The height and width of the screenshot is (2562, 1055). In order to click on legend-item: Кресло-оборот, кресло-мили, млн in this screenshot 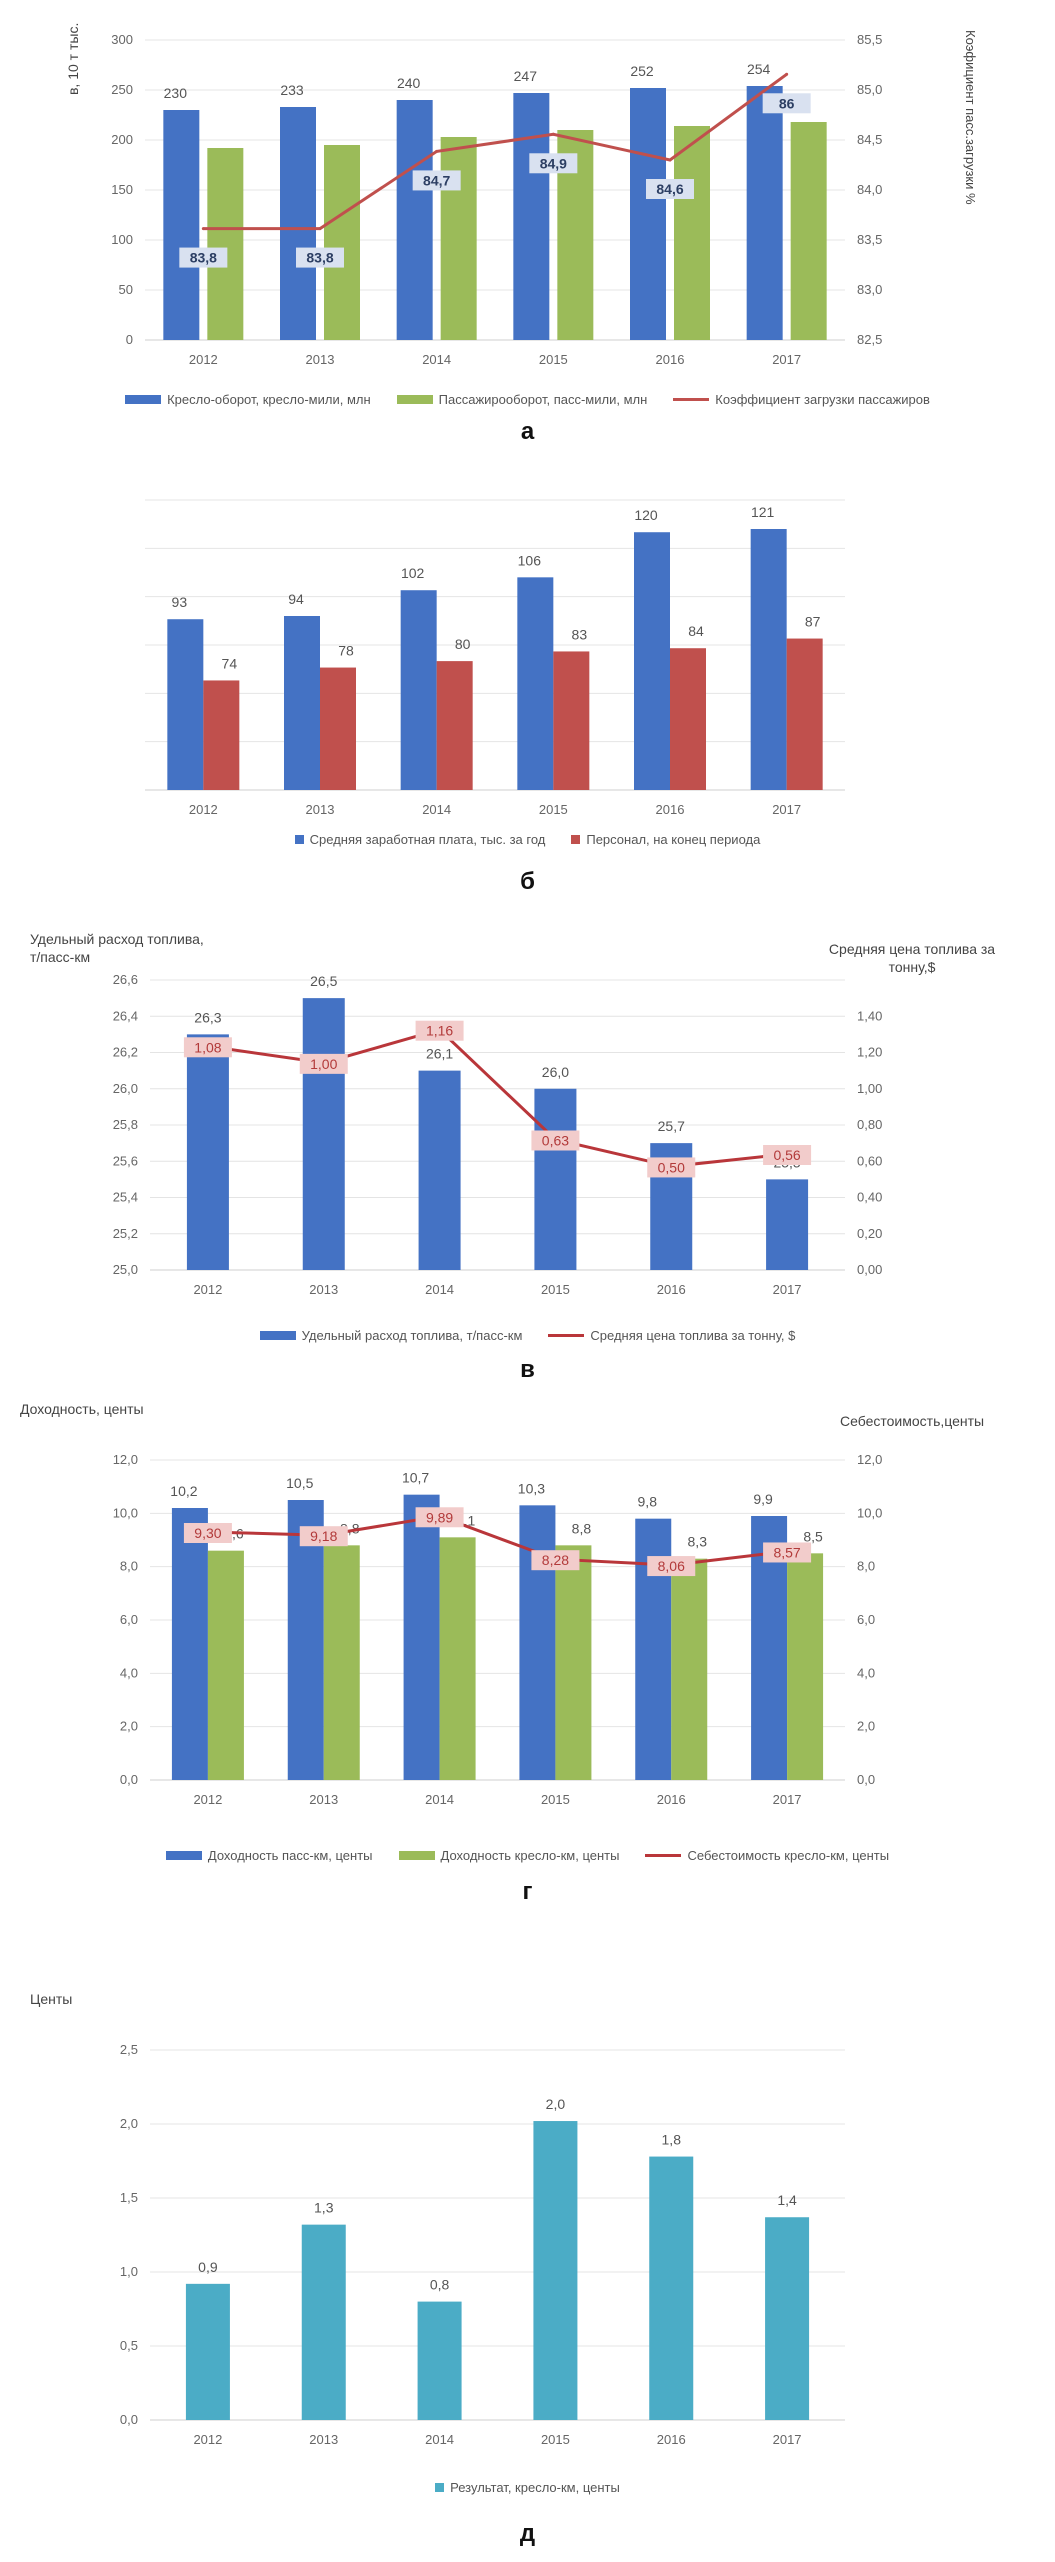, I will do `click(248, 399)`.